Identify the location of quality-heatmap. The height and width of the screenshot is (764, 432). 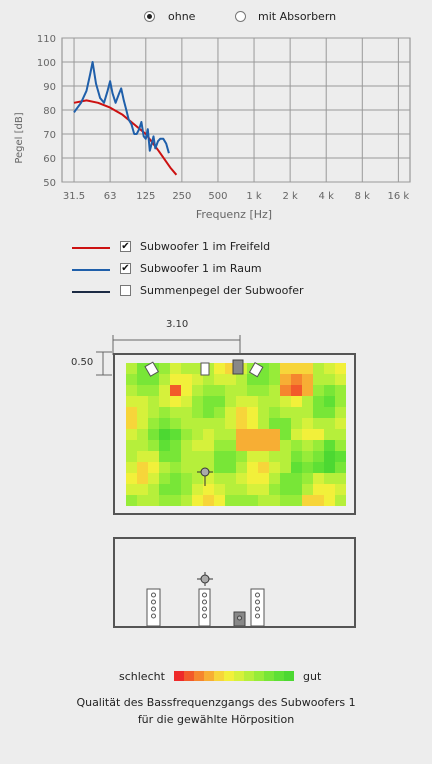
(236, 434).